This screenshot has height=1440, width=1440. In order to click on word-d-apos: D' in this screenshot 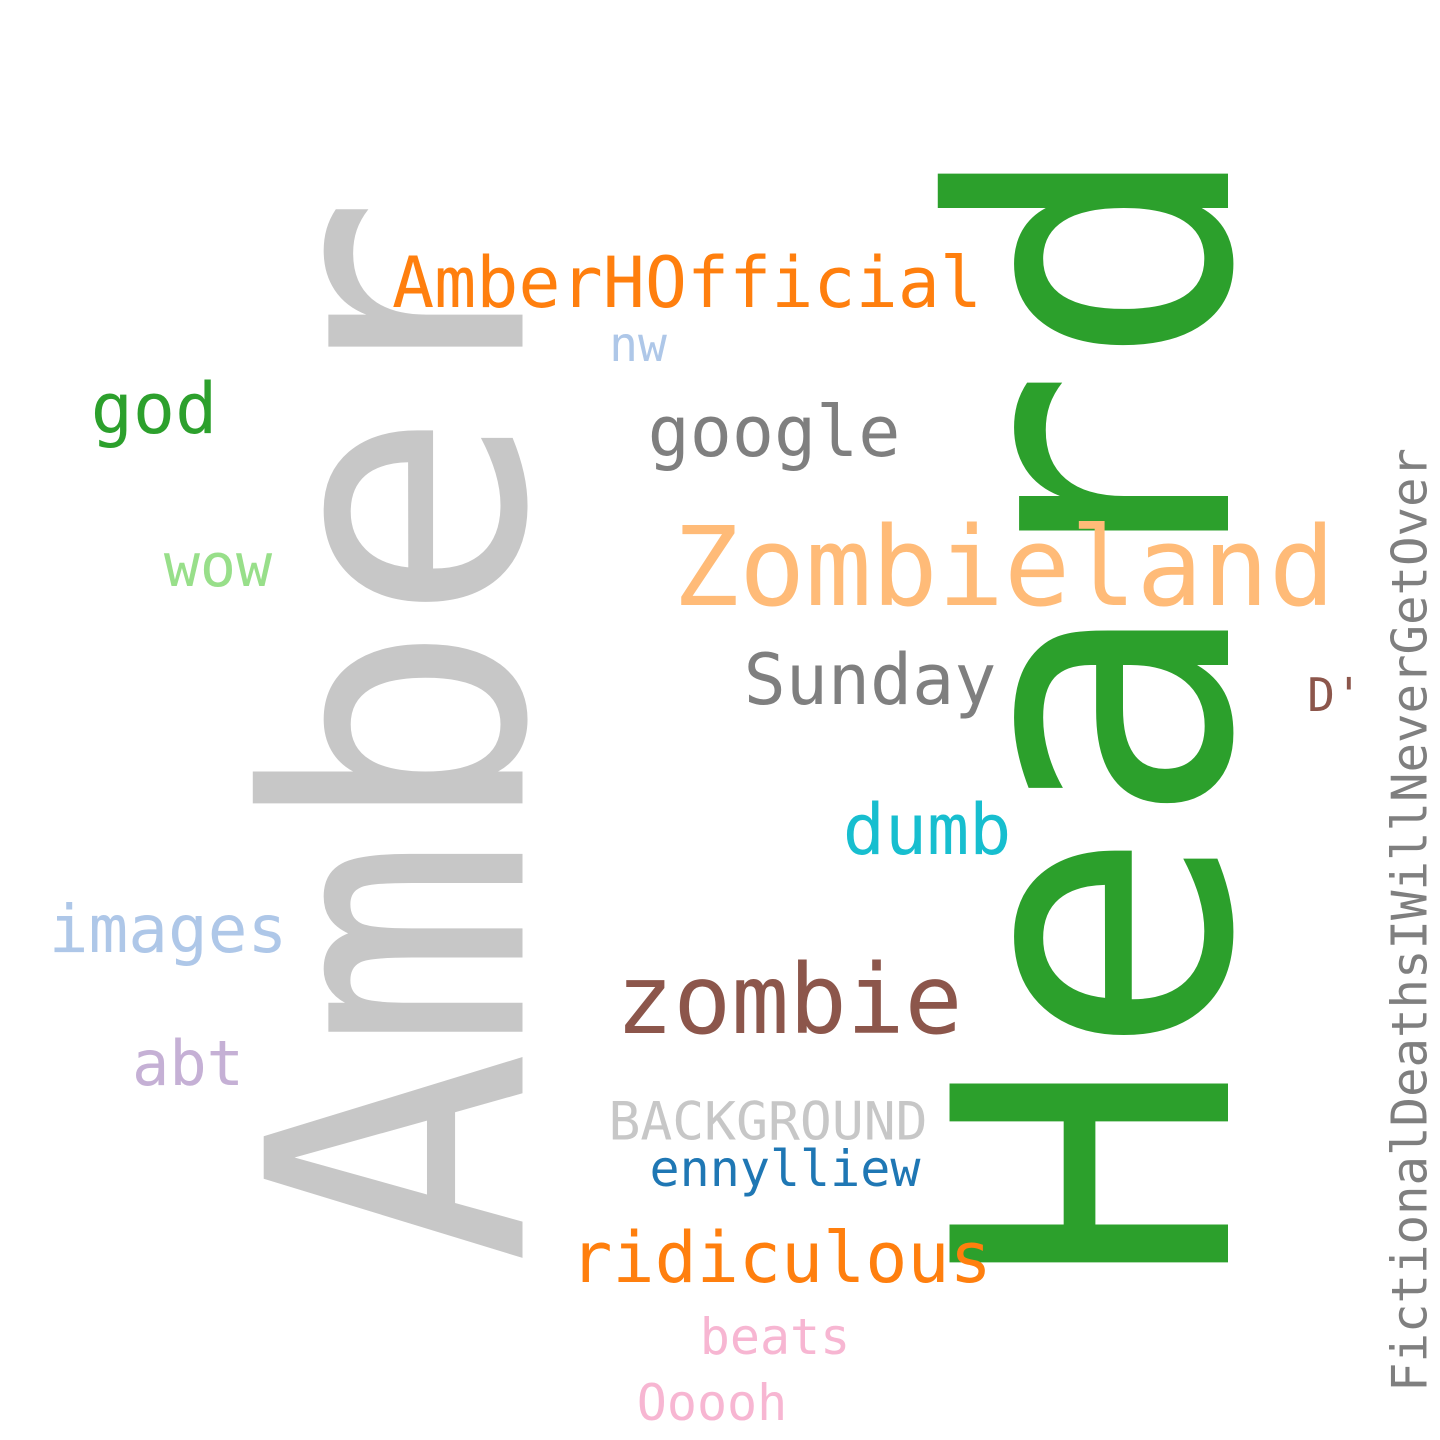, I will do `click(1335, 695)`.